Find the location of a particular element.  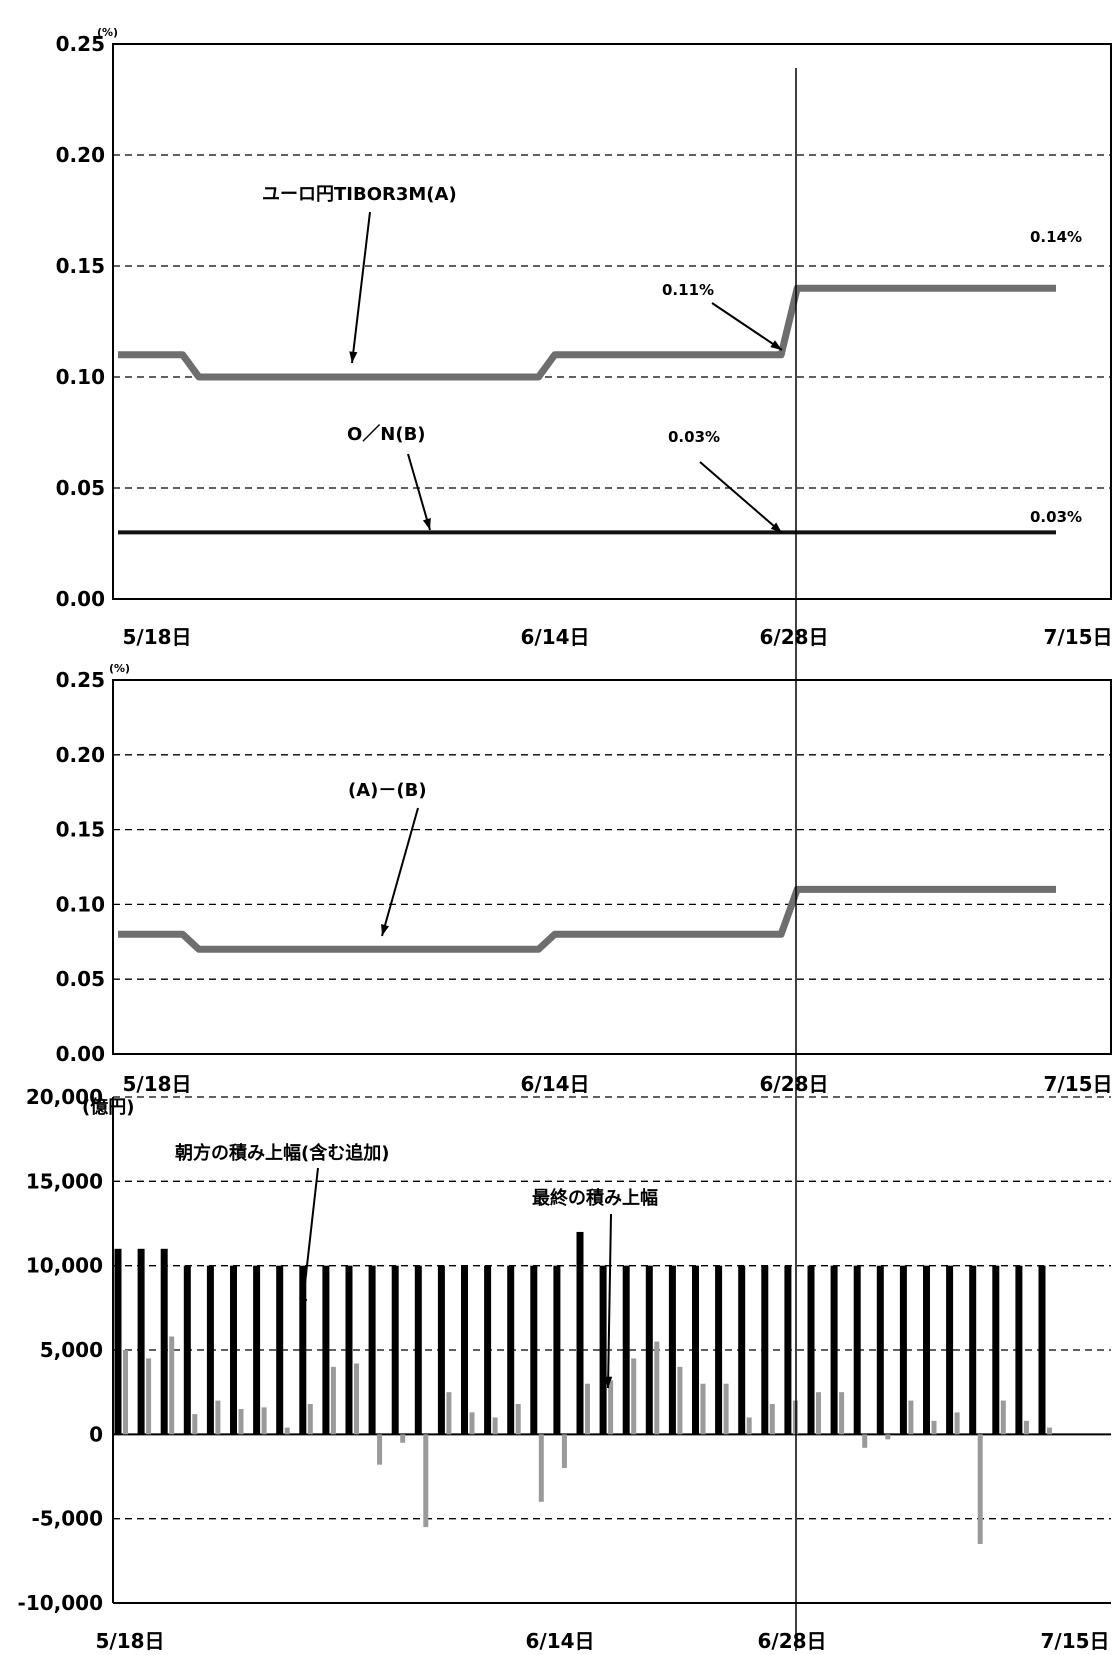

y-tick-label: 10,000 is located at coordinates (64, 1266).